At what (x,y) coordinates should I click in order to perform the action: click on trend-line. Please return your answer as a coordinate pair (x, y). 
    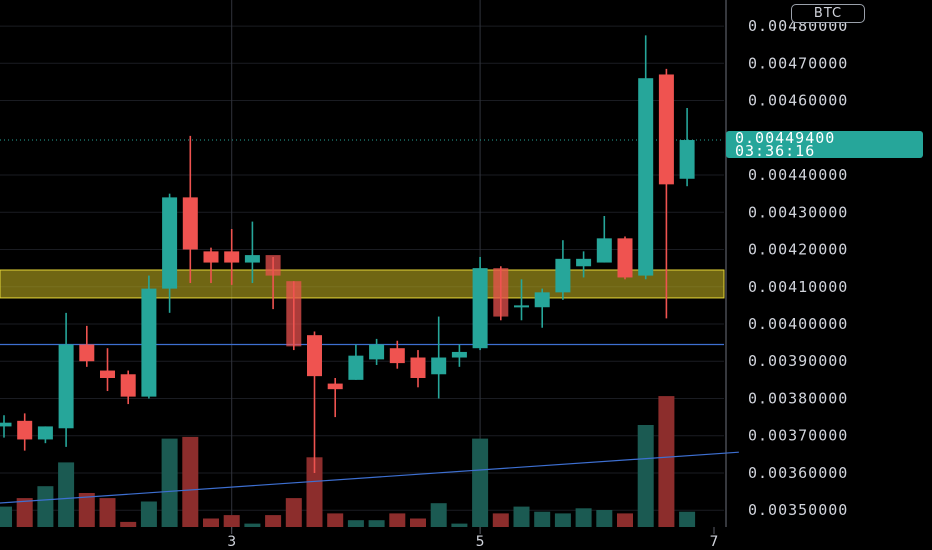
    Looking at the image, I should click on (369, 477).